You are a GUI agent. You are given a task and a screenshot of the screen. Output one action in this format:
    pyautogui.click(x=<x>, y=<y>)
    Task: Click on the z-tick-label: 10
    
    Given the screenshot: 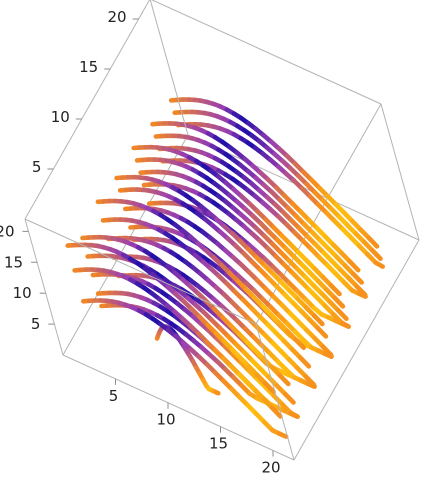 What is the action you would take?
    pyautogui.click(x=22, y=293)
    